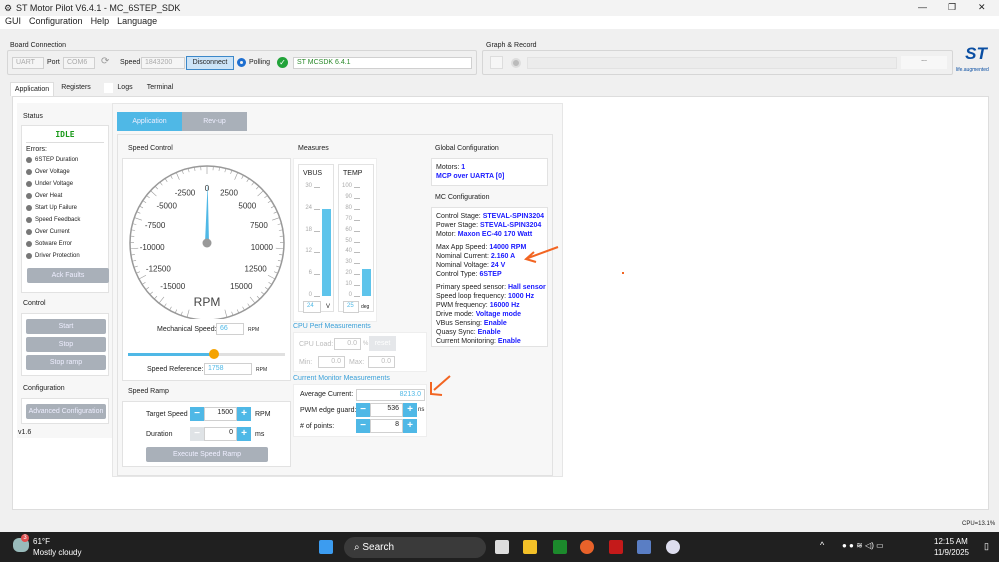 The height and width of the screenshot is (562, 999). Describe the element at coordinates (363, 410) in the screenshot. I see `pwm-edge-guard-decrement: −` at that location.